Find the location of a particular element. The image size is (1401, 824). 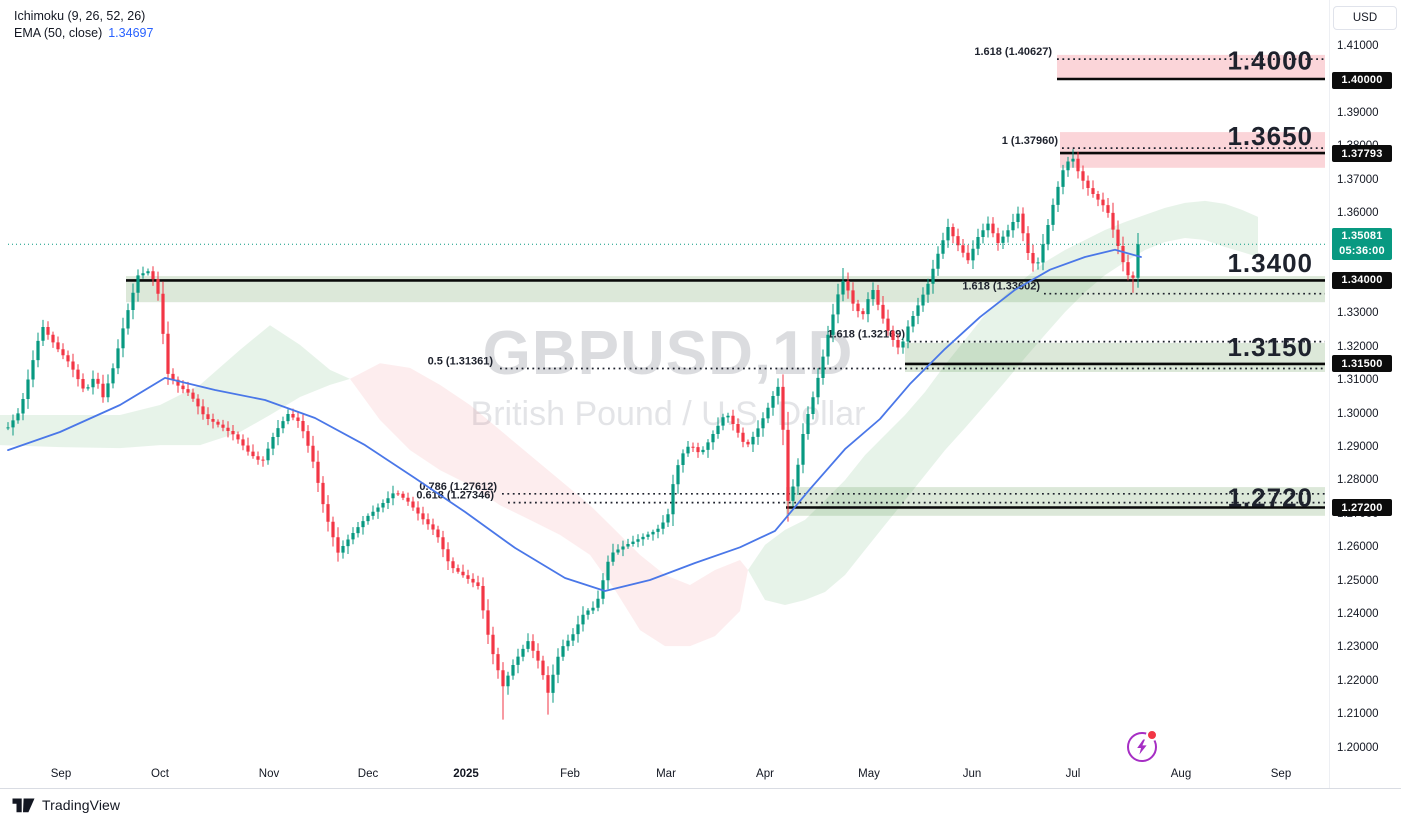

tradingview-logo: TradingView is located at coordinates (66, 805).